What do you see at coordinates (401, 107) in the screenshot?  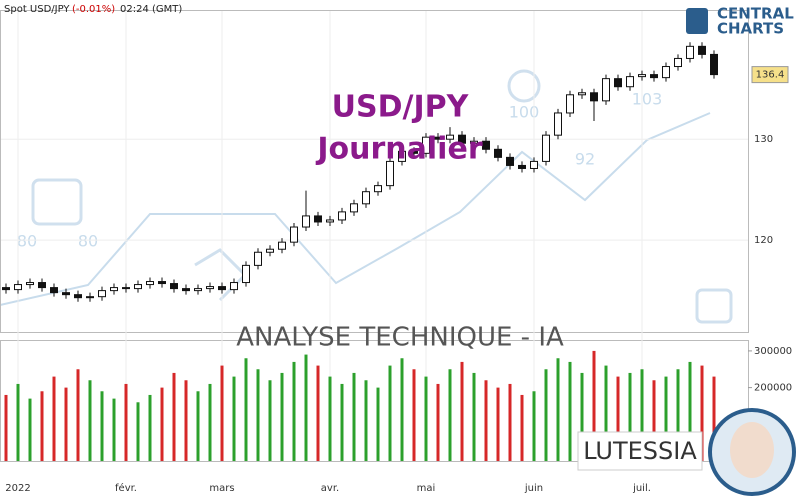 I see `overlay-title: USD/JPY` at bounding box center [401, 107].